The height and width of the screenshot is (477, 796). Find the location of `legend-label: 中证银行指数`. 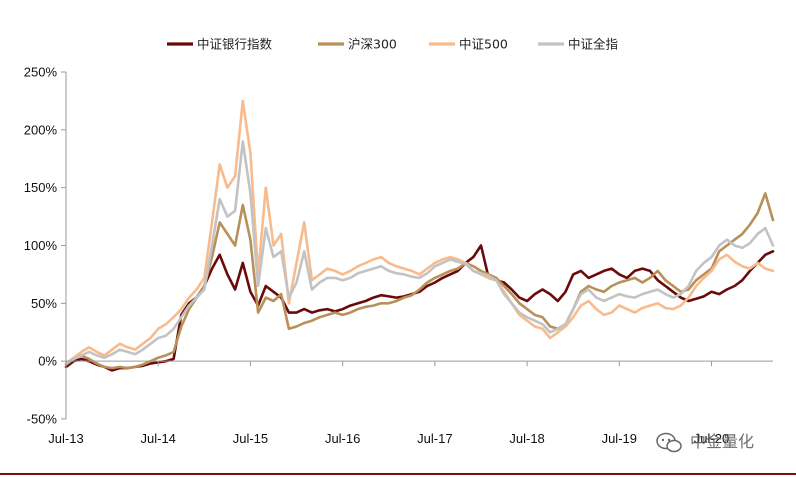

legend-label: 中证银行指数 is located at coordinates (235, 44).